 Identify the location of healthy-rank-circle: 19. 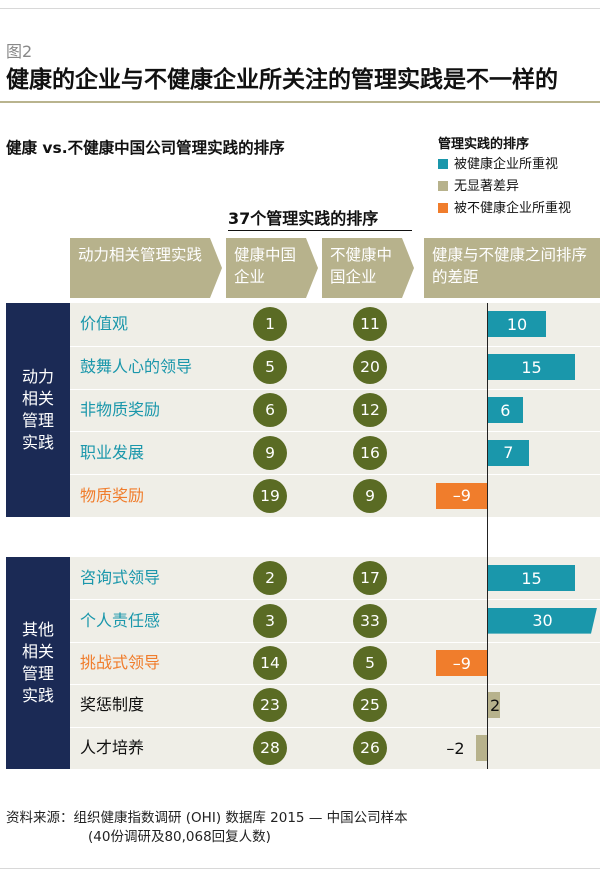
(270, 495).